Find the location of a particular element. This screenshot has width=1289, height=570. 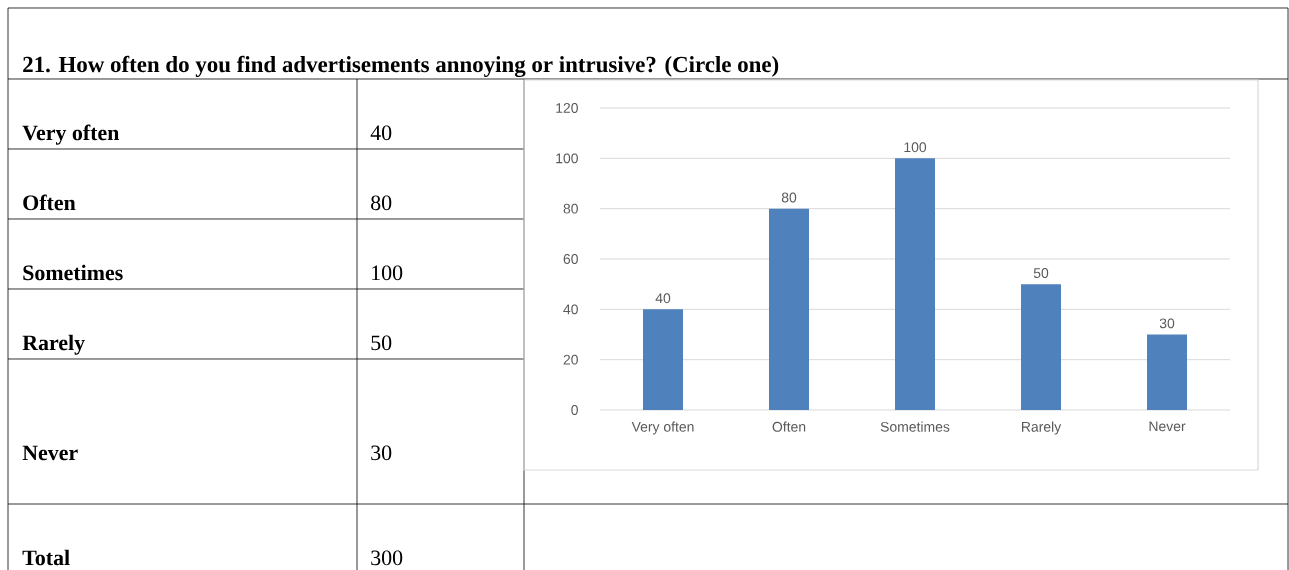

x-tick-label: Sometimes is located at coordinates (915, 426).